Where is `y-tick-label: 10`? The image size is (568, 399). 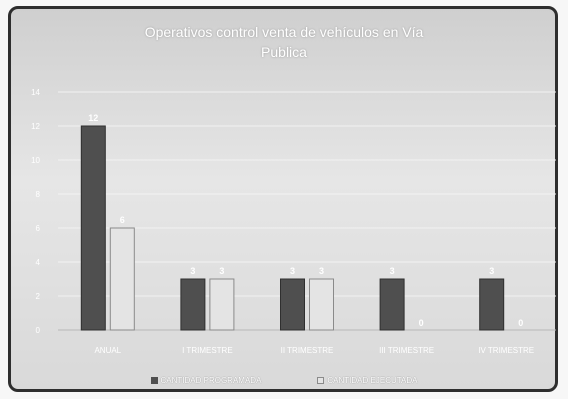
y-tick-label: 10 is located at coordinates (35, 160).